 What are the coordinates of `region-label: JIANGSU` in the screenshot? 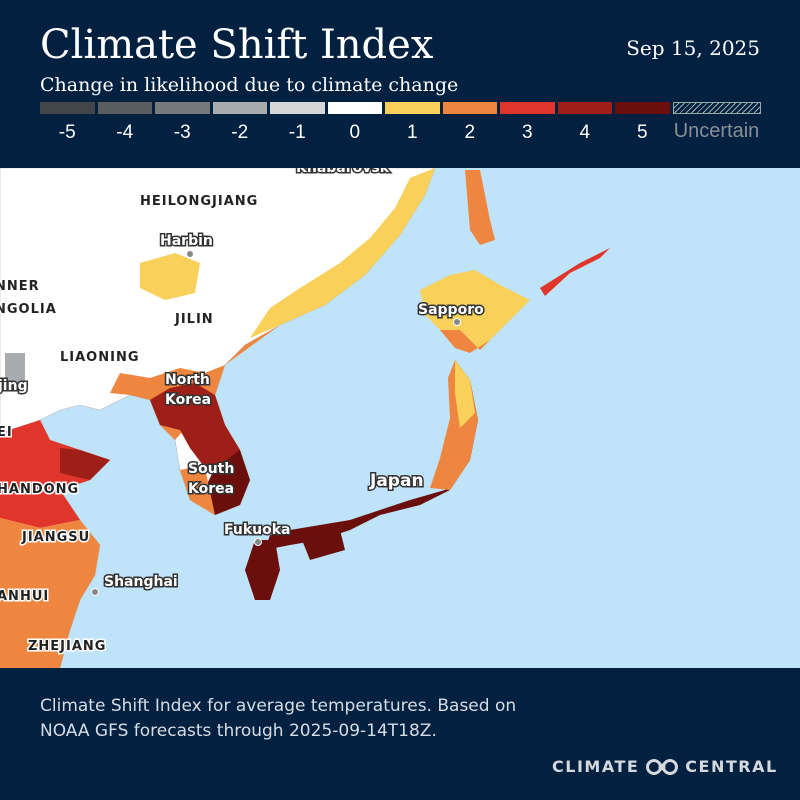 It's located at (55, 537).